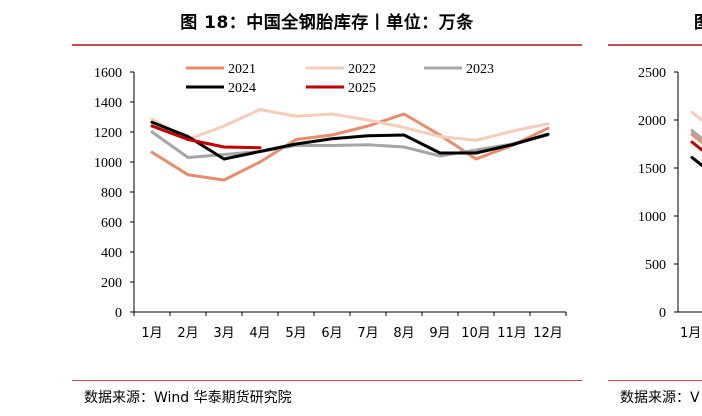  What do you see at coordinates (295, 333) in the screenshot?
I see `x-tick-label: 5月` at bounding box center [295, 333].